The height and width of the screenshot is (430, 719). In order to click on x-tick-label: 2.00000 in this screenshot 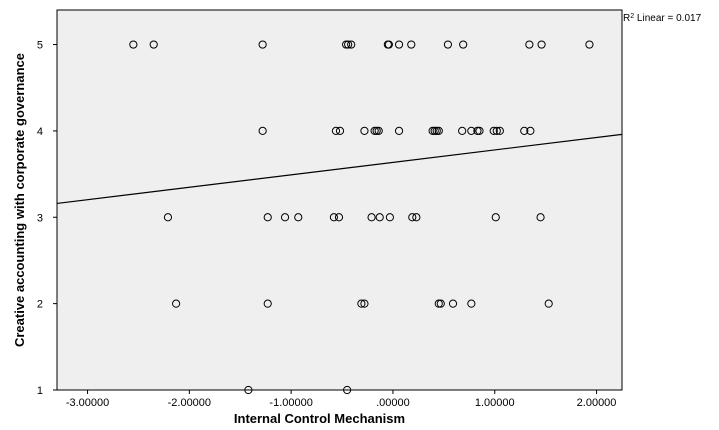, I will do `click(597, 403)`.